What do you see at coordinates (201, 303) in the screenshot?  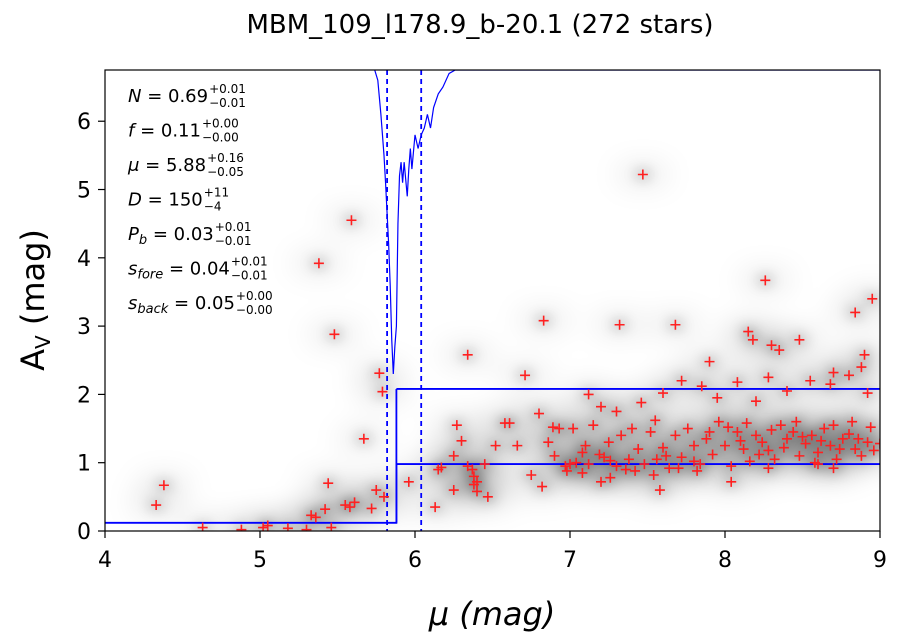 I see `fit-parameter-value: = 0.05` at bounding box center [201, 303].